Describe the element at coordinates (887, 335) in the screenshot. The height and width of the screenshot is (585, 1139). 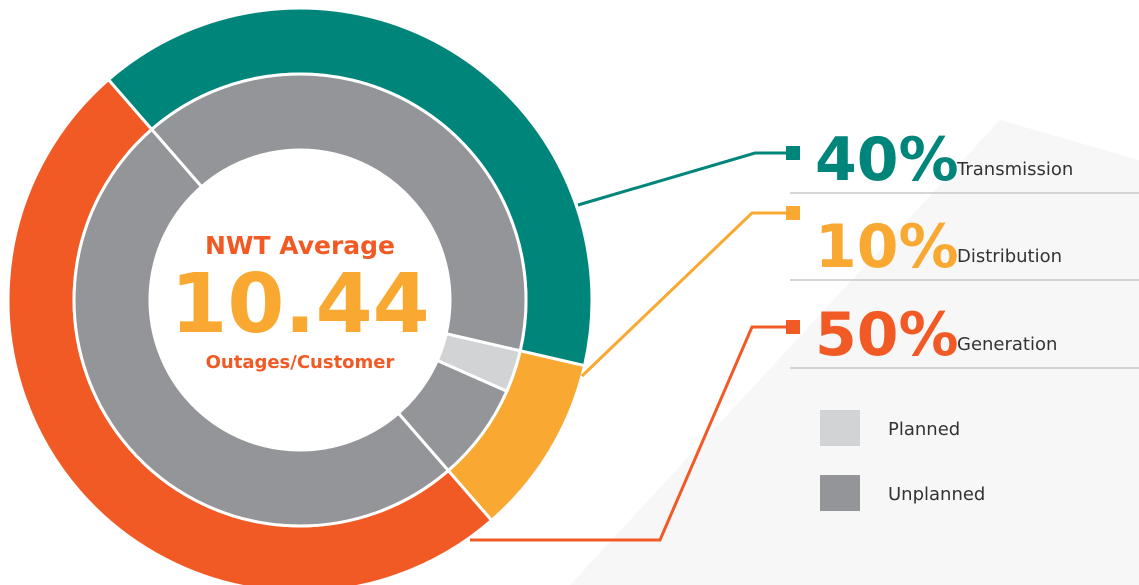
I see `value-label: 50%` at that location.